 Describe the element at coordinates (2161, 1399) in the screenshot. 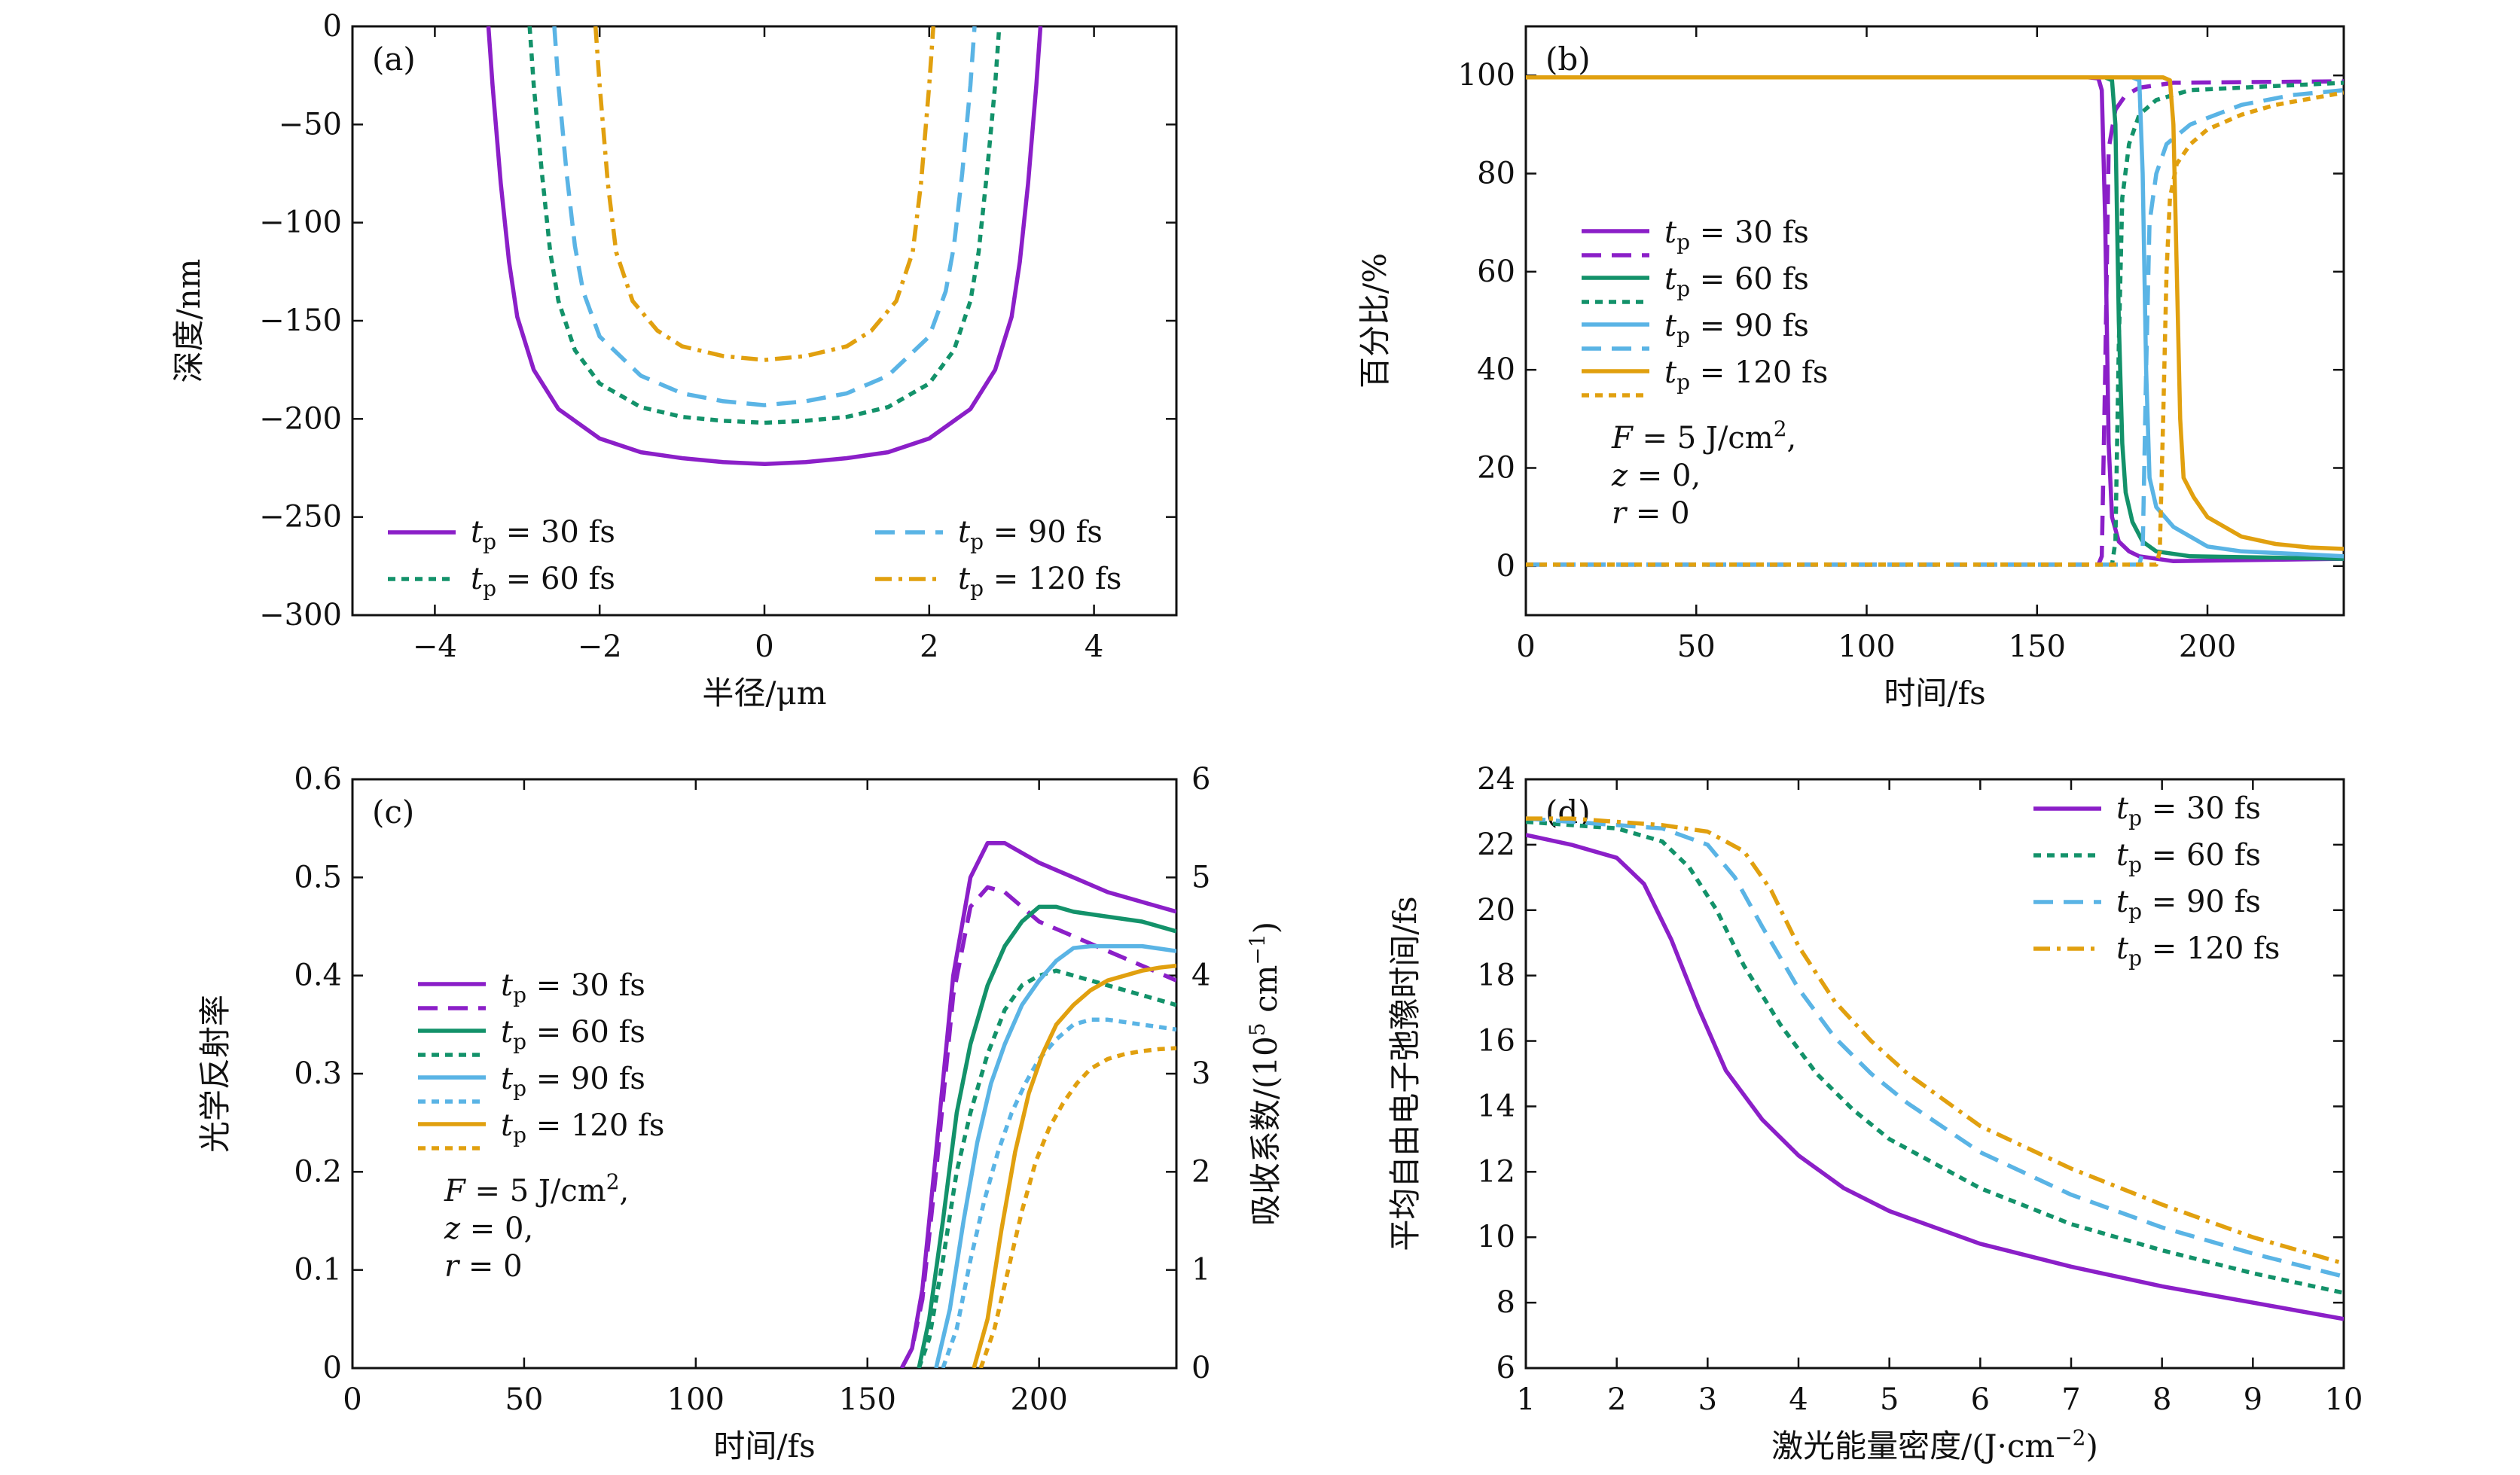

I see `x-tick-label: 8` at that location.